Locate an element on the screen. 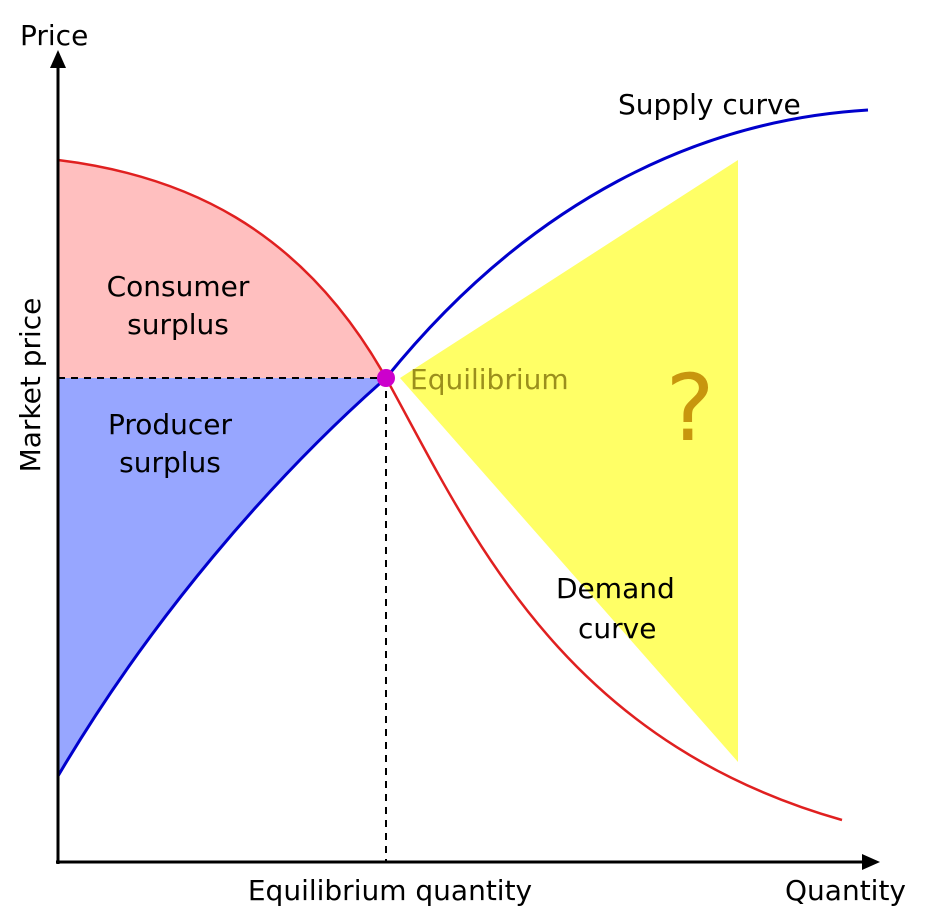 The width and height of the screenshot is (936, 922). consumer-surplus-region is located at coordinates (222, 269).